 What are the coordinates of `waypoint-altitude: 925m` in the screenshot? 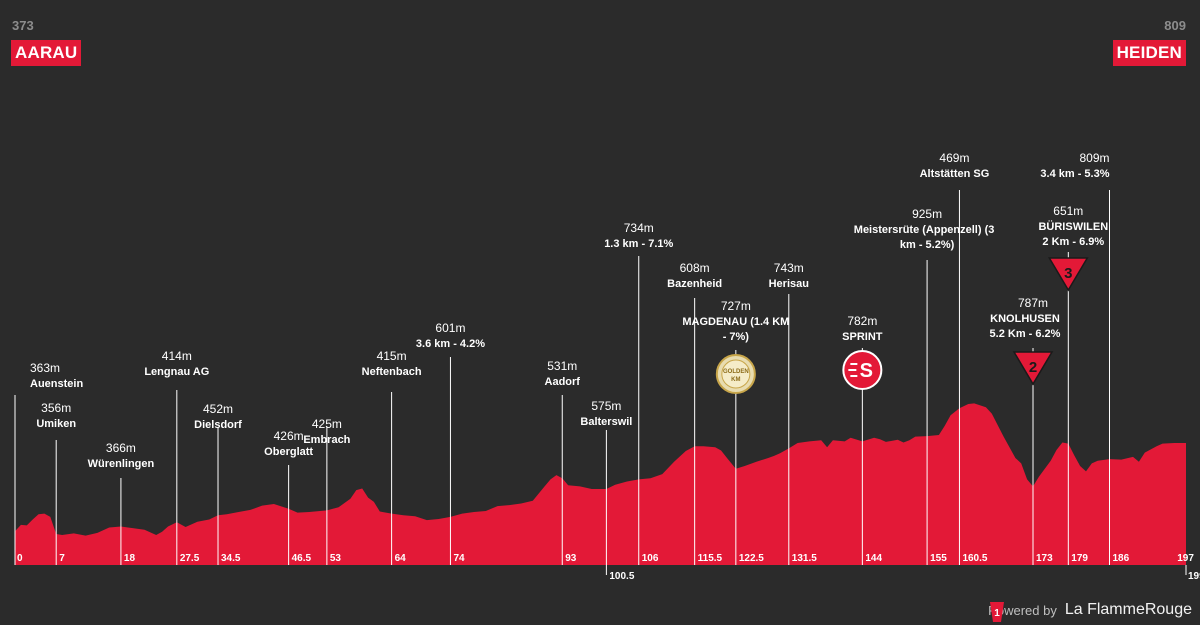 It's located at (927, 214).